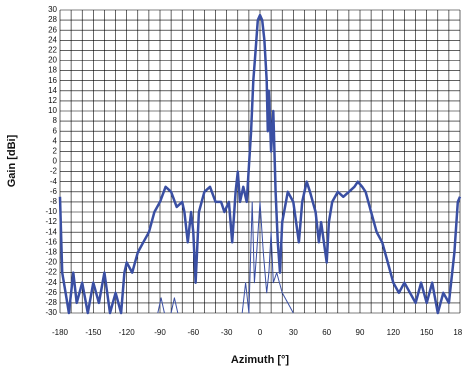  I want to click on y-tick-label: 4, so click(55, 140).